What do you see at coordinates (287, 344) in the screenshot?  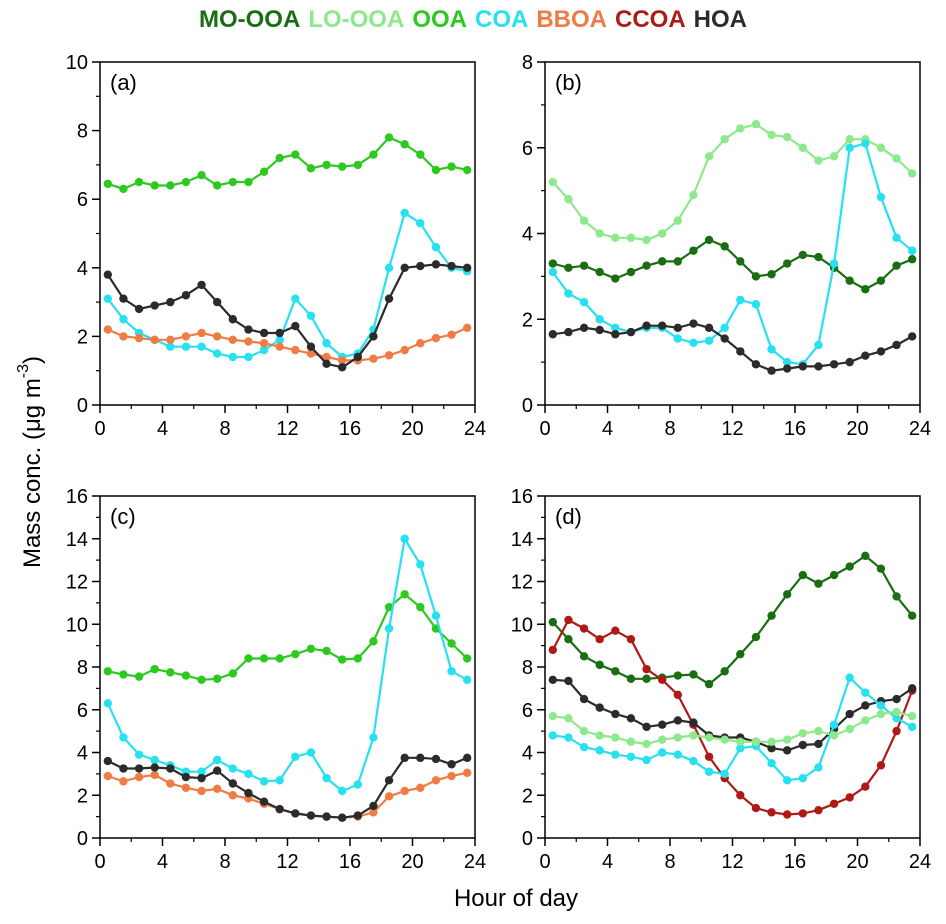 I see `series-bboa` at bounding box center [287, 344].